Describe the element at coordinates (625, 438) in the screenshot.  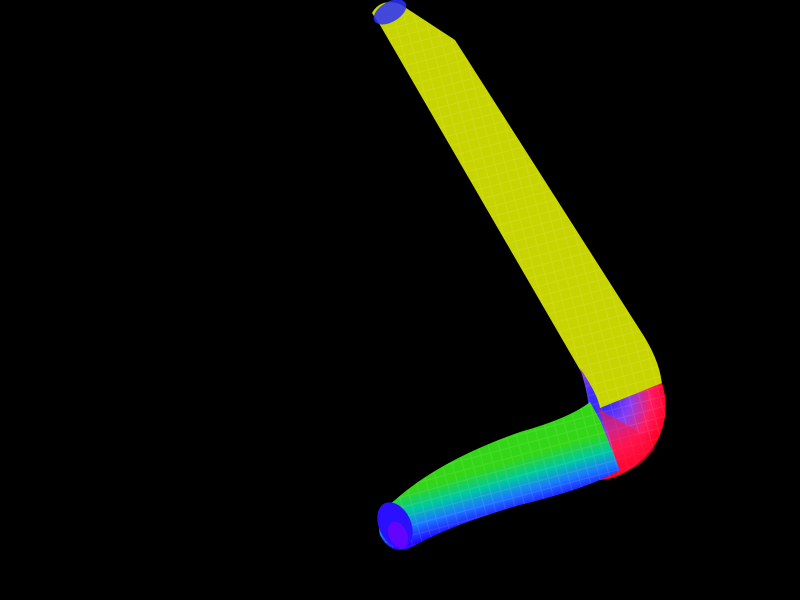
I see `tube-bend-seam` at that location.